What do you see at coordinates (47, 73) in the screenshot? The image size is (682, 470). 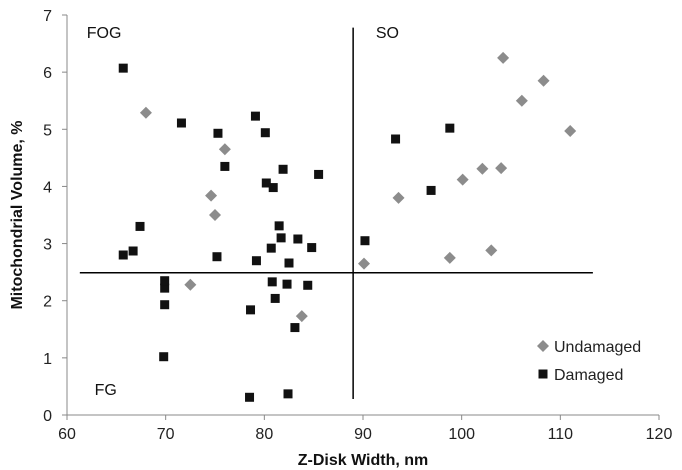 I see `y-tick-label: 6` at bounding box center [47, 73].